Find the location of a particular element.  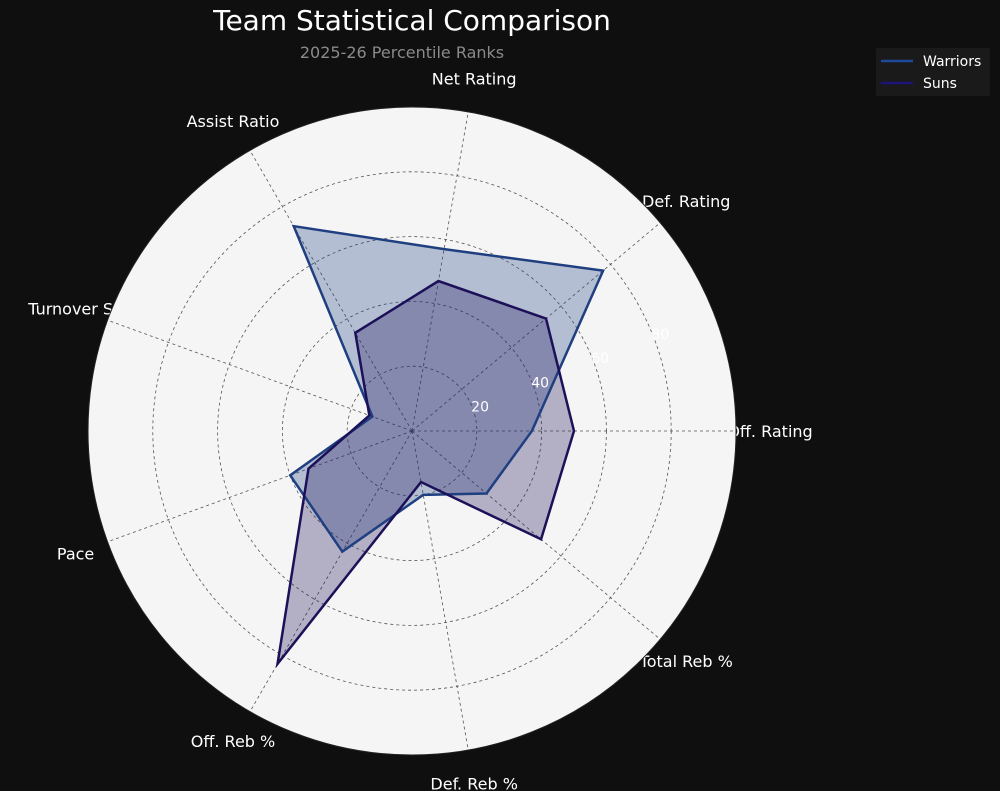

legend-label-warriors: Warriors is located at coordinates (952, 62).